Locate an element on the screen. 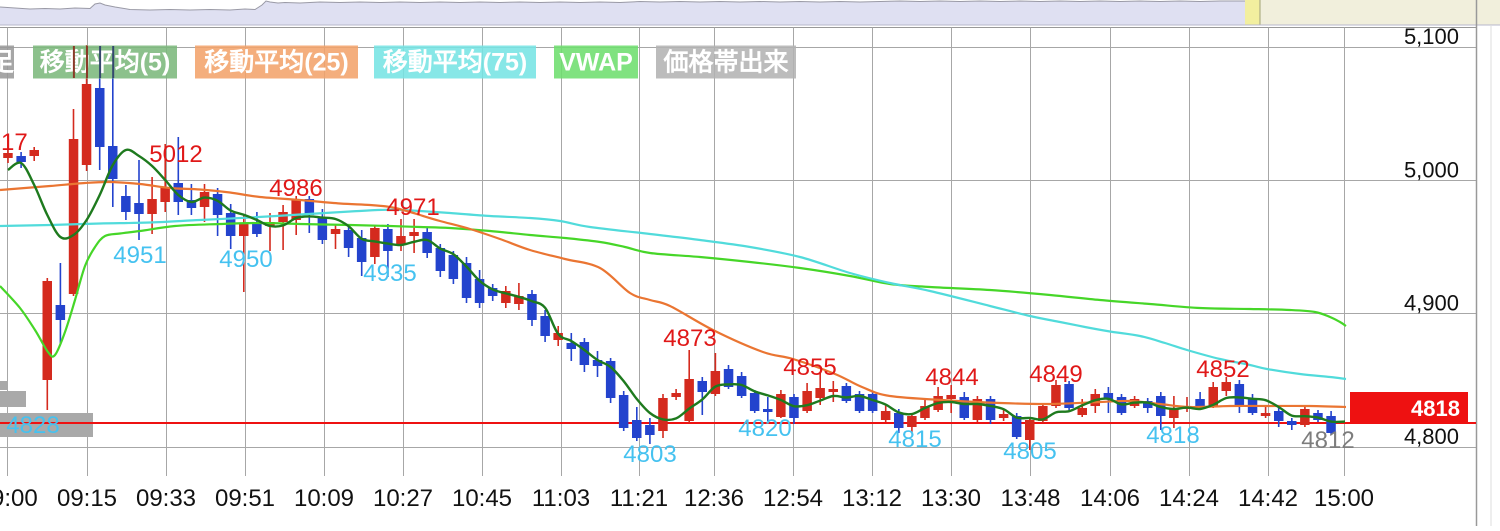 This screenshot has width=1500, height=531. svg-text: 4805 is located at coordinates (1029, 451).